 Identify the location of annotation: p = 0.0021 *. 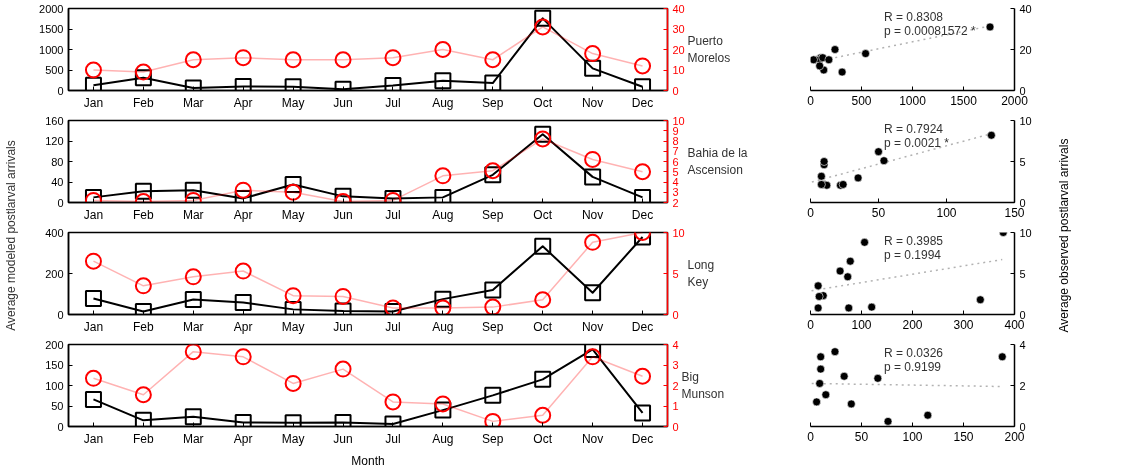
(916, 143).